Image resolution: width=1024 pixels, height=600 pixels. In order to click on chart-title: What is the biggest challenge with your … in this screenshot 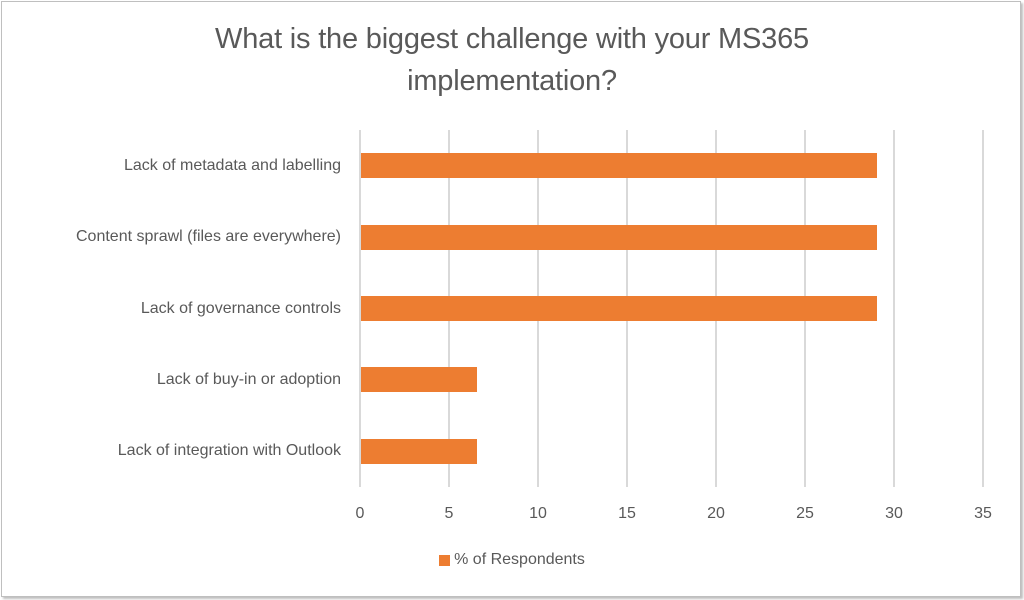, I will do `click(512, 60)`.